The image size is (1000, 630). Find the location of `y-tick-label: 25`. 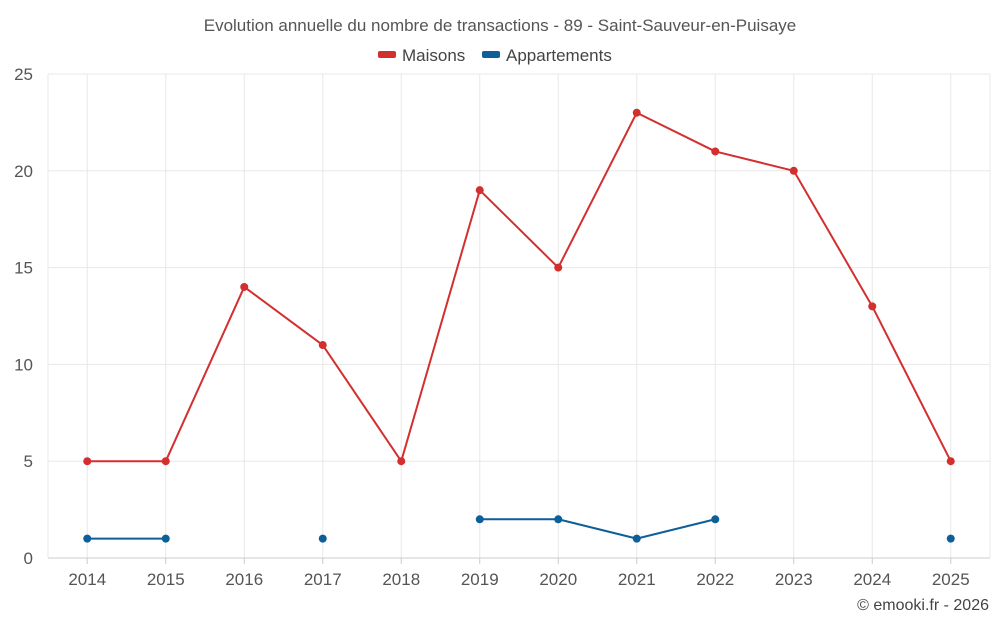

y-tick-label: 25 is located at coordinates (23, 74).